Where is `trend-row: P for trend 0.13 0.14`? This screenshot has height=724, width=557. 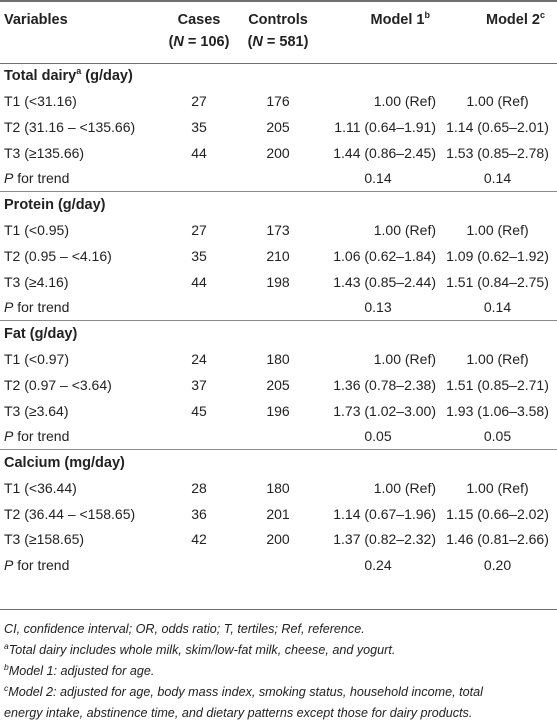
trend-row: P for trend 0.13 0.14 is located at coordinates (278, 307).